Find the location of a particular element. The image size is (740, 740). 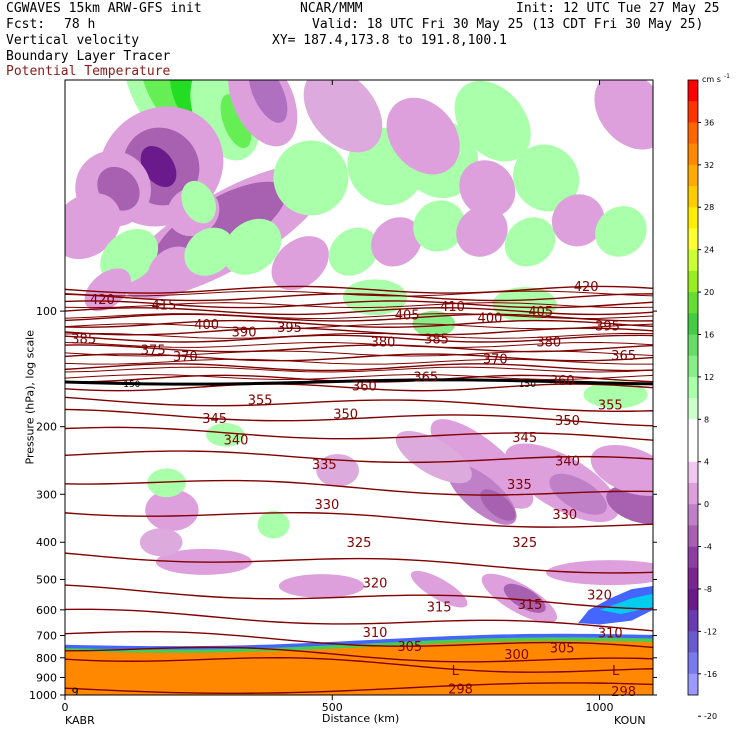

y-axis-title: Pressure (hPa), log scale is located at coordinates (30, 397).